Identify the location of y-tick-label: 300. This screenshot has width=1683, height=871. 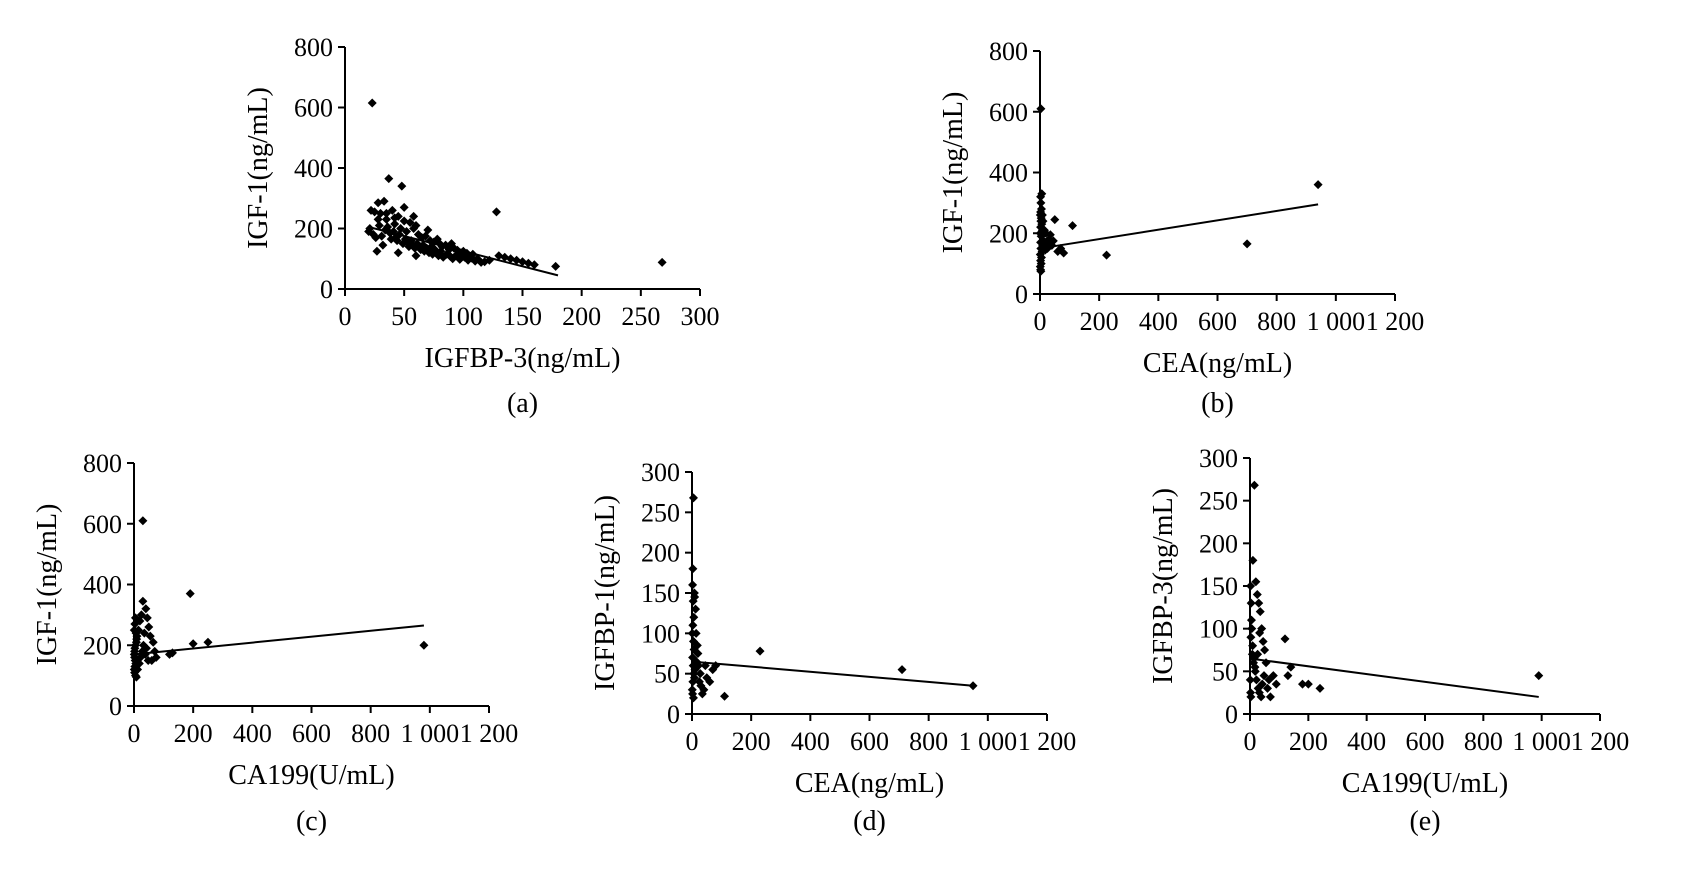
(1218, 458).